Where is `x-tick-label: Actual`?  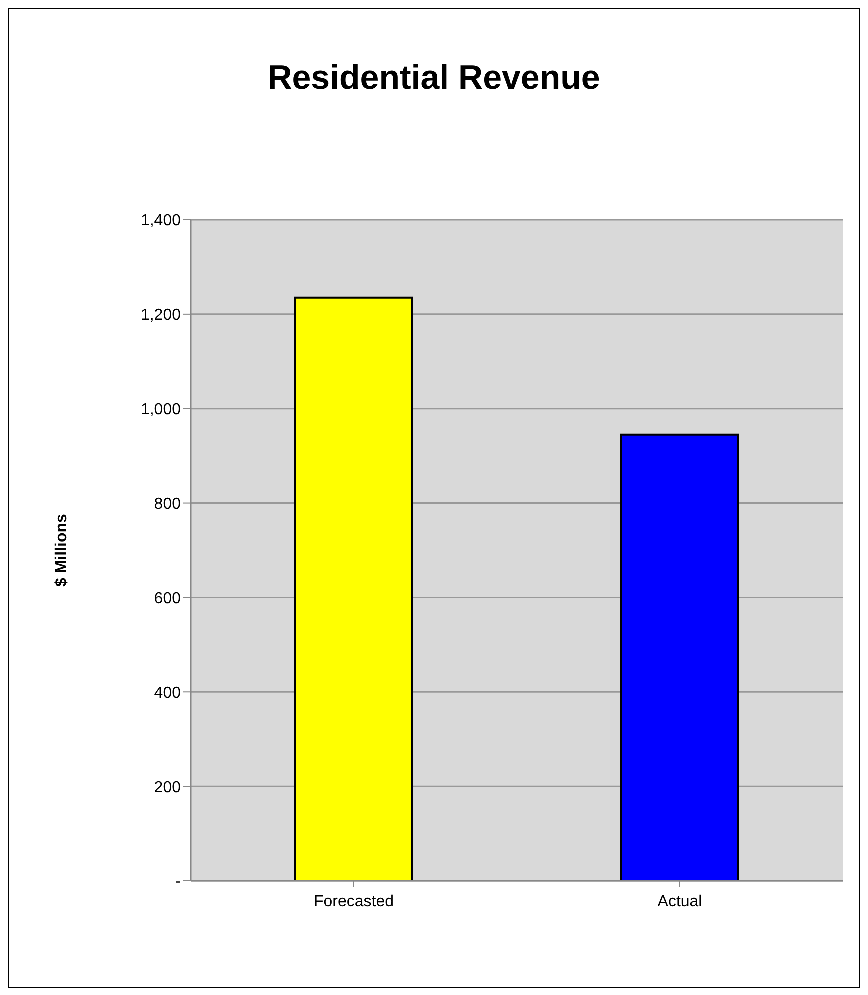
x-tick-label: Actual is located at coordinates (680, 901).